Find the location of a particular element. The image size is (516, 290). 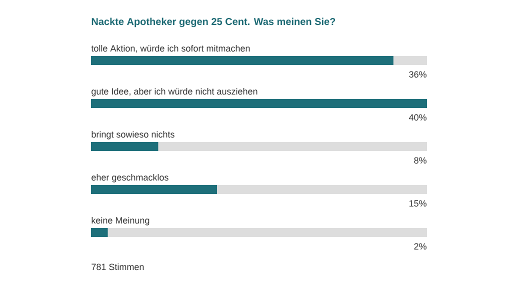

data-label: 15% is located at coordinates (417, 203).